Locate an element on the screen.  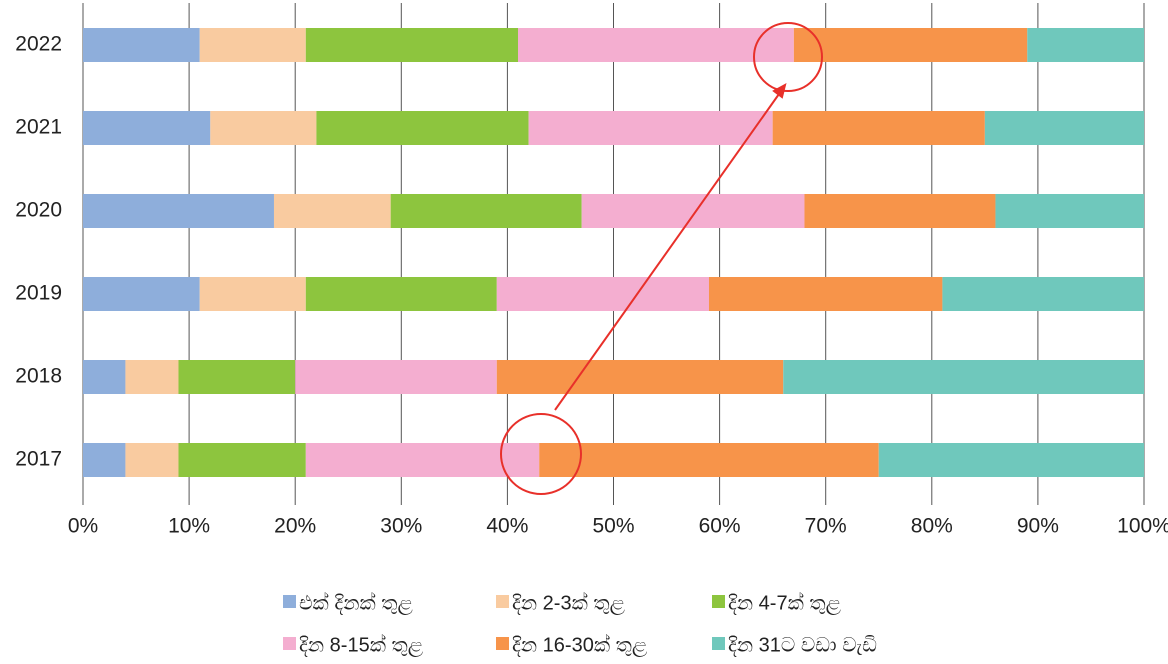
x-tick-label: 50% is located at coordinates (613, 526).